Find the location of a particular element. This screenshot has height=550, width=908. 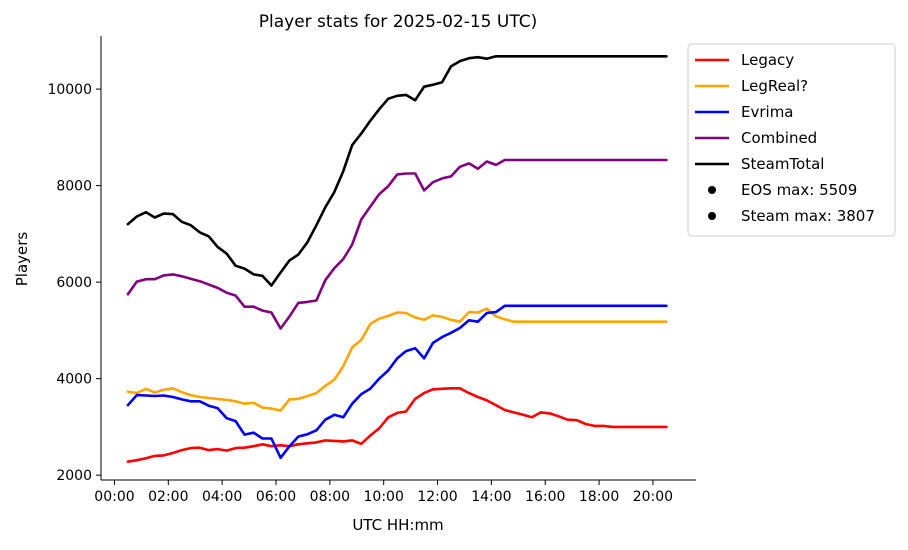

x-tick-label: 20:00 is located at coordinates (653, 497).